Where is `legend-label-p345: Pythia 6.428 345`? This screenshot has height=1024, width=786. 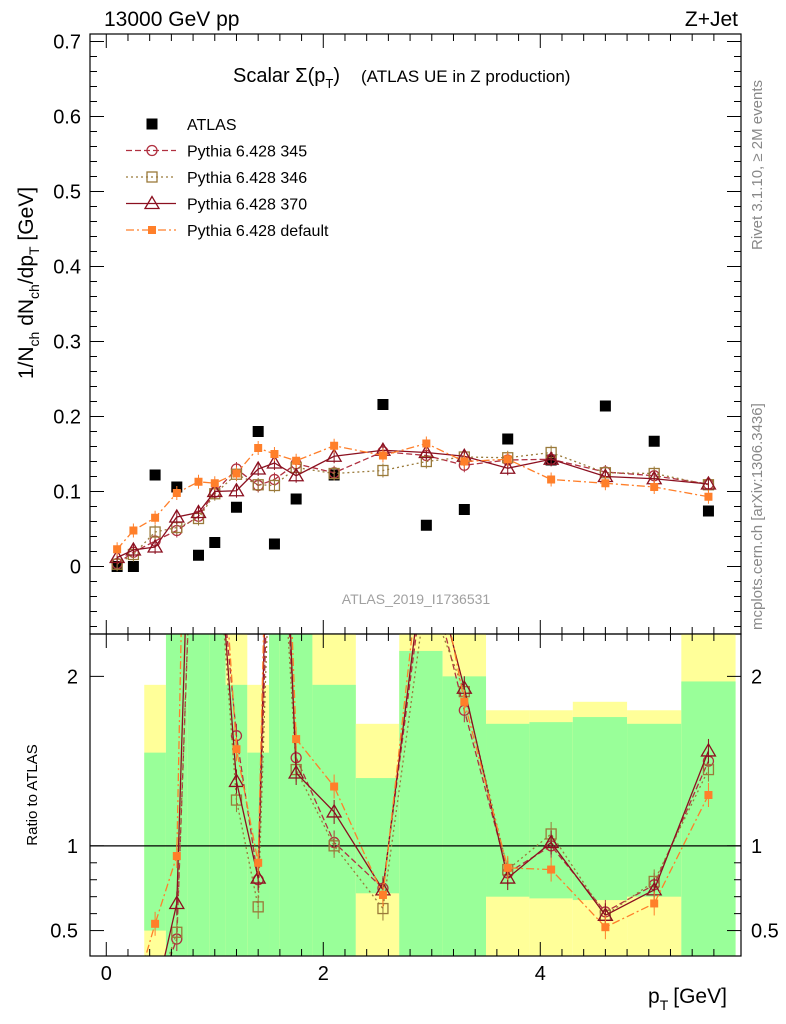 legend-label-p345: Pythia 6.428 345 is located at coordinates (247, 152).